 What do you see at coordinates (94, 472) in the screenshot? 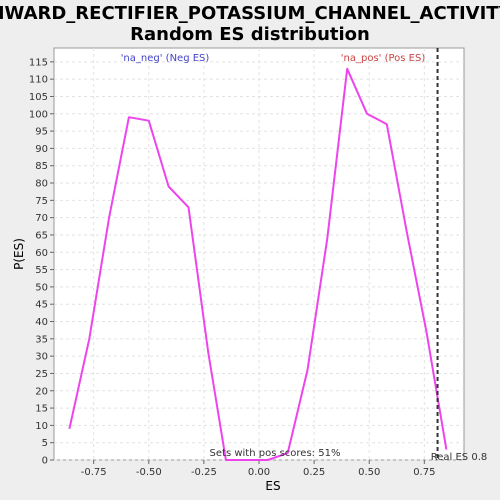
I see `x-tick-label: -0.75` at bounding box center [94, 472].